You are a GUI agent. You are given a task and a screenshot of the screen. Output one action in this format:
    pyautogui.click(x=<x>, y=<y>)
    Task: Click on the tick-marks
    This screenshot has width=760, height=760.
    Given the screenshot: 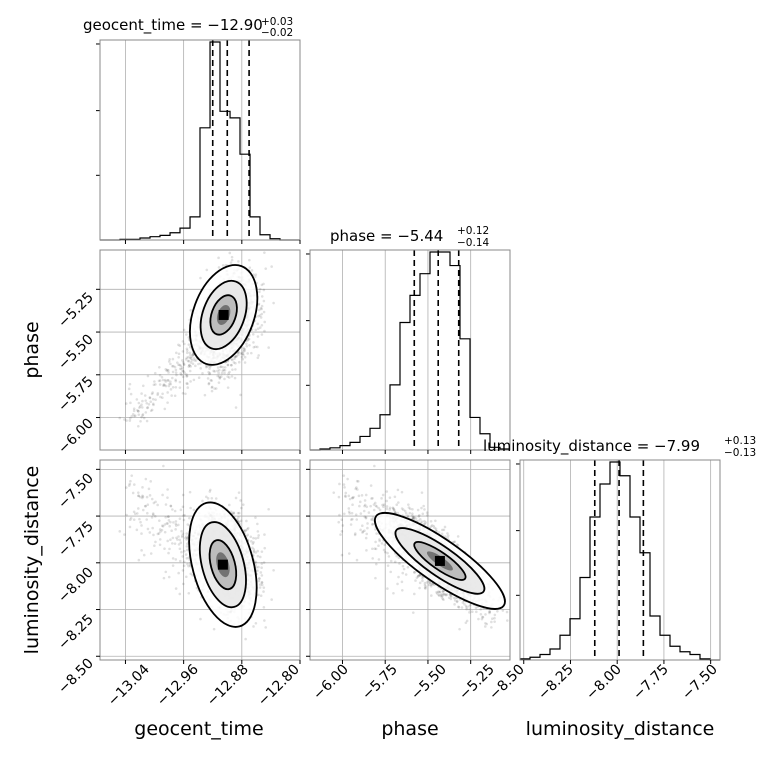 What is the action you would take?
    pyautogui.click(x=212, y=242)
    